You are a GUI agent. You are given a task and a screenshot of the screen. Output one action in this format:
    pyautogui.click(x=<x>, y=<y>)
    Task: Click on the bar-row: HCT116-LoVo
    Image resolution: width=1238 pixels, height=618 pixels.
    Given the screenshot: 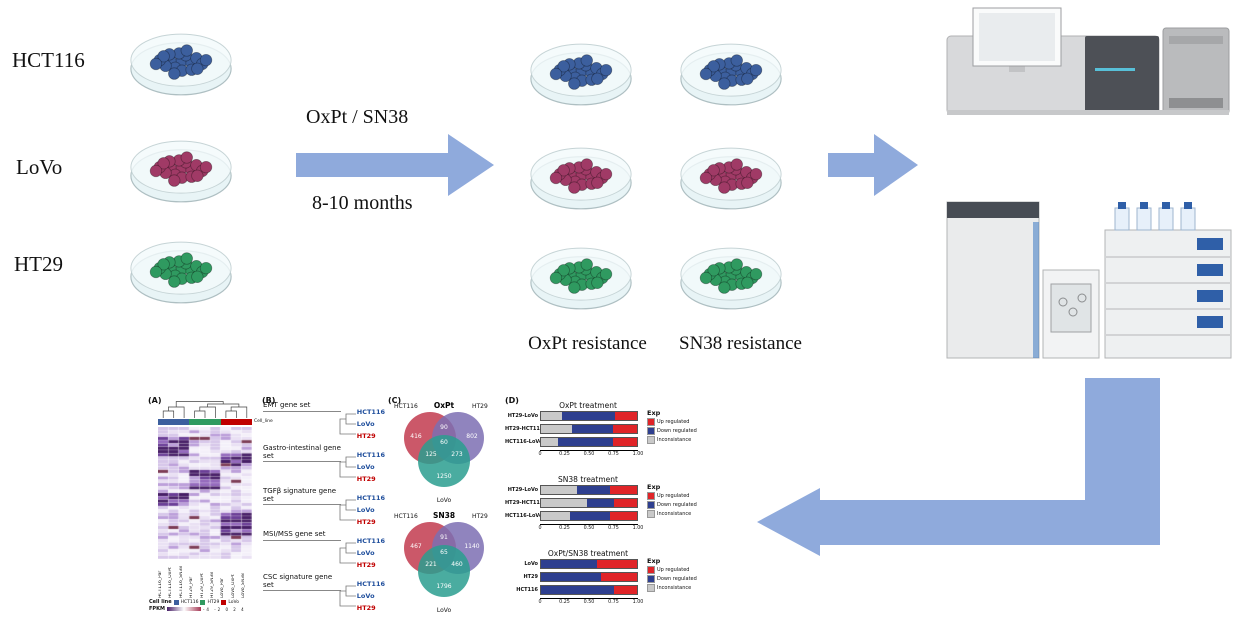 What is the action you would take?
    pyautogui.click(x=571, y=442)
    